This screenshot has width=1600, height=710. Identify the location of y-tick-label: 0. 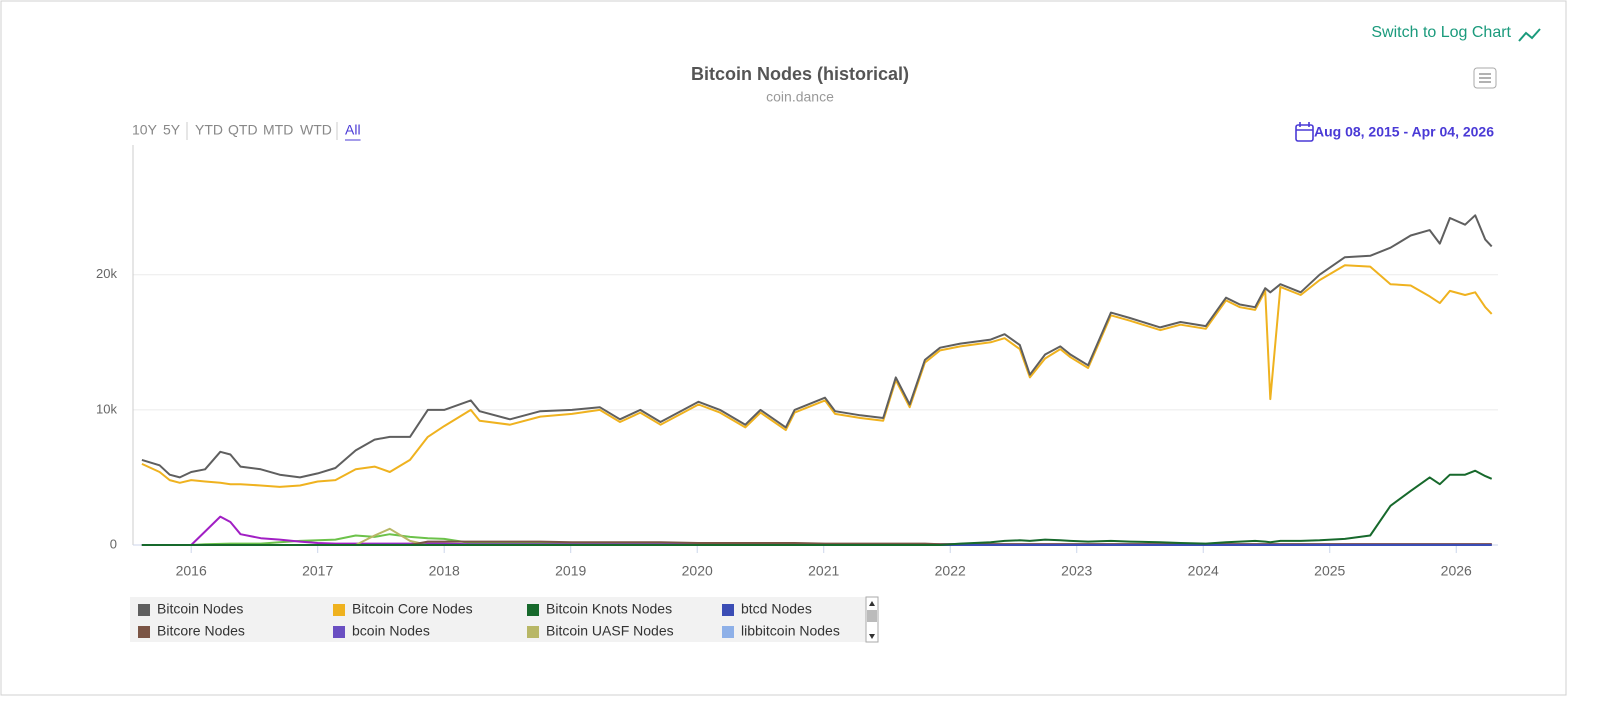
(113, 543).